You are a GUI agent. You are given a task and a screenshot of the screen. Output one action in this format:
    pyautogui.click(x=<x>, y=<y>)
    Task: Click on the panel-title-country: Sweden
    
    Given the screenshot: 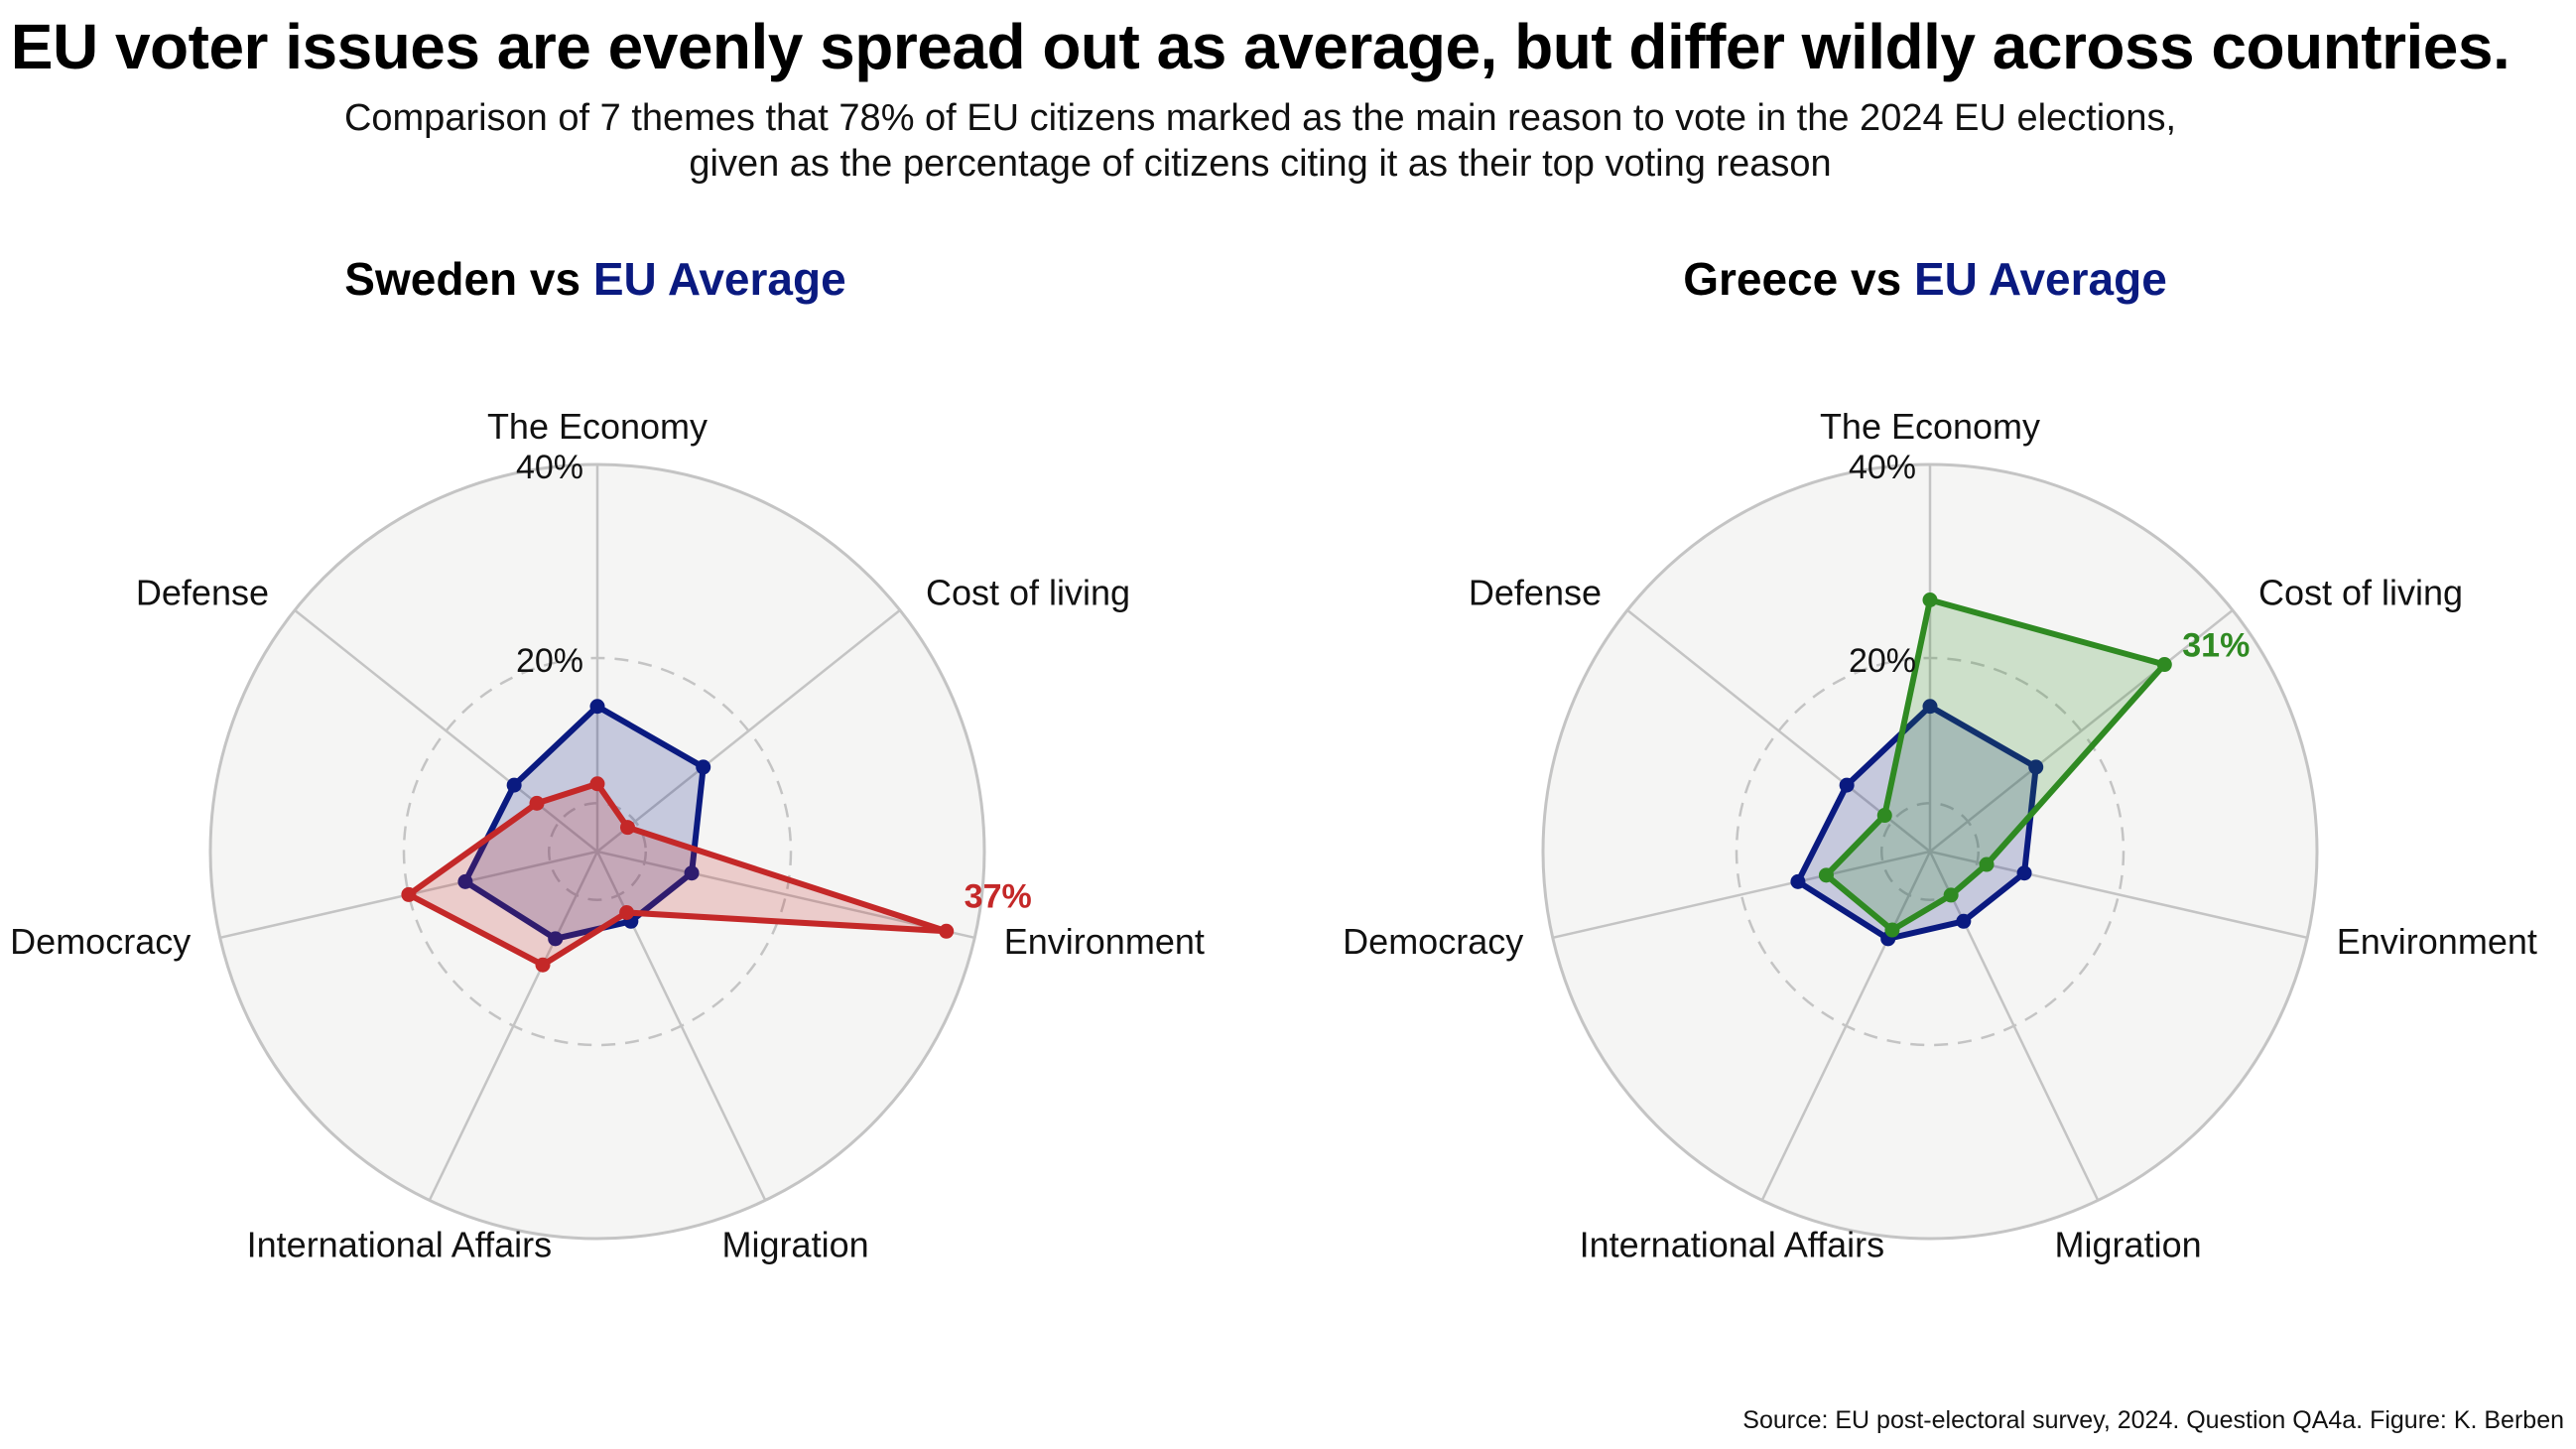 What is the action you would take?
    pyautogui.click(x=431, y=279)
    